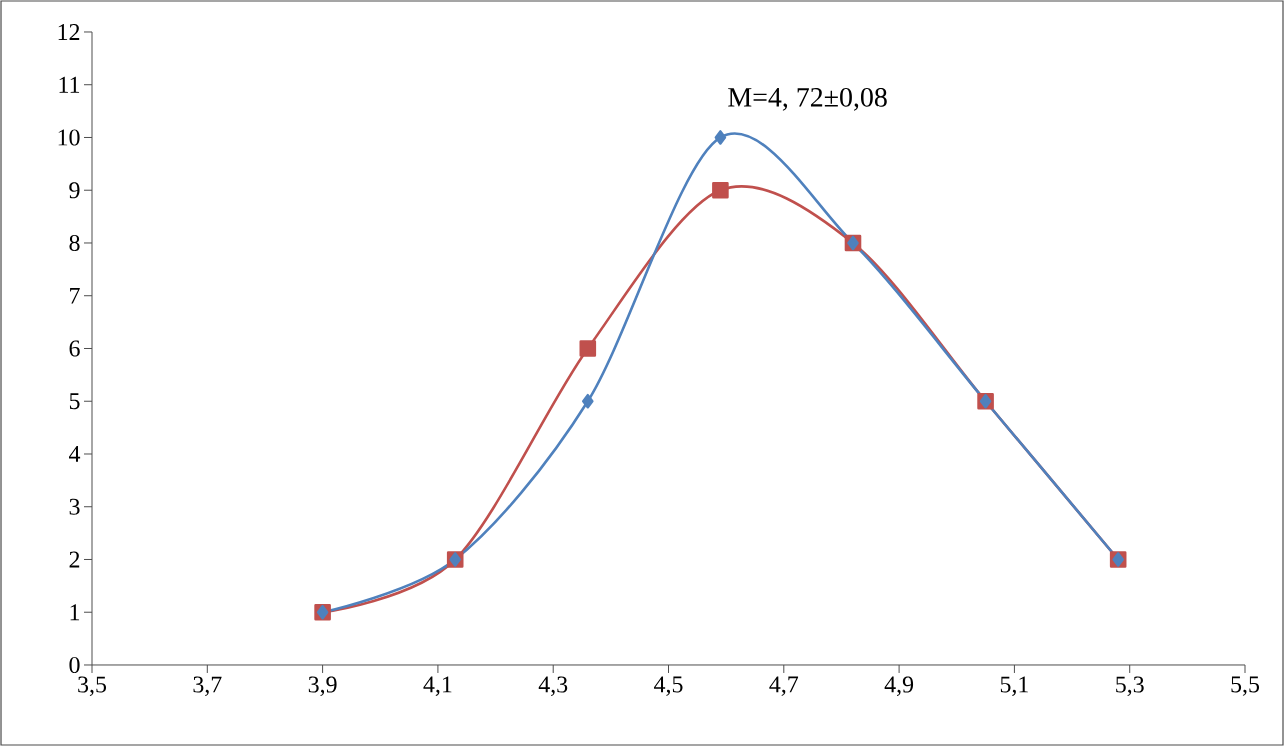  Describe the element at coordinates (75, 454) in the screenshot. I see `y-tick-label: 4` at that location.